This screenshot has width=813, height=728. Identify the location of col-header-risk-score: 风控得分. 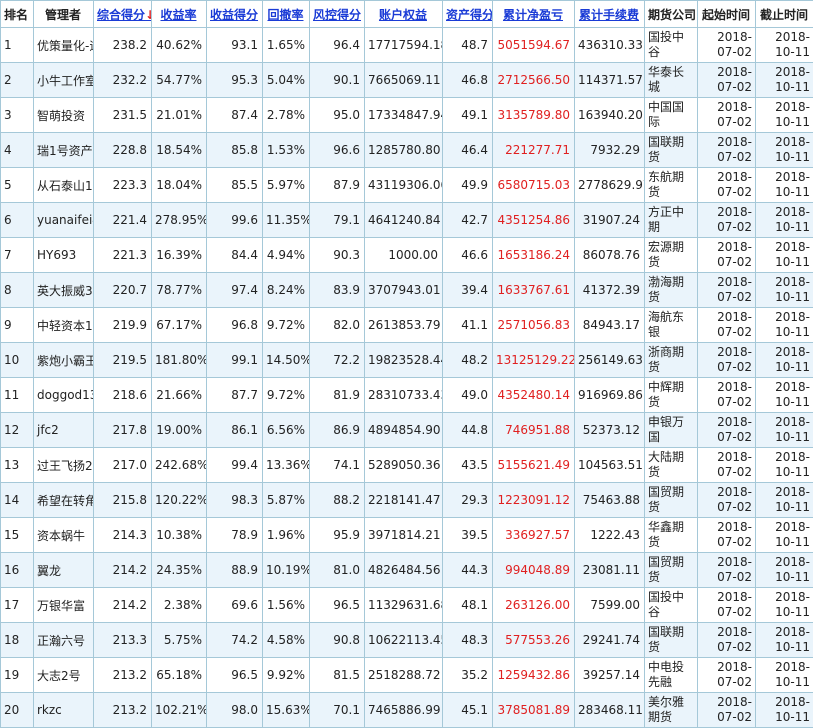
(337, 14).